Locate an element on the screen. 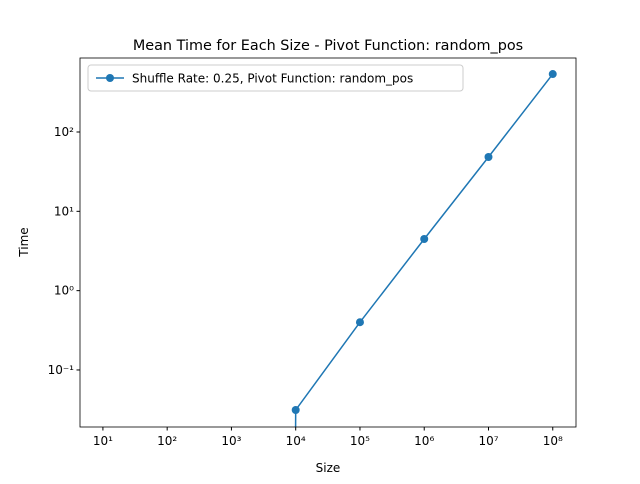 Image resolution: width=640 pixels, height=484 pixels. y-tick-label: 10⁰ is located at coordinates (64, 291).